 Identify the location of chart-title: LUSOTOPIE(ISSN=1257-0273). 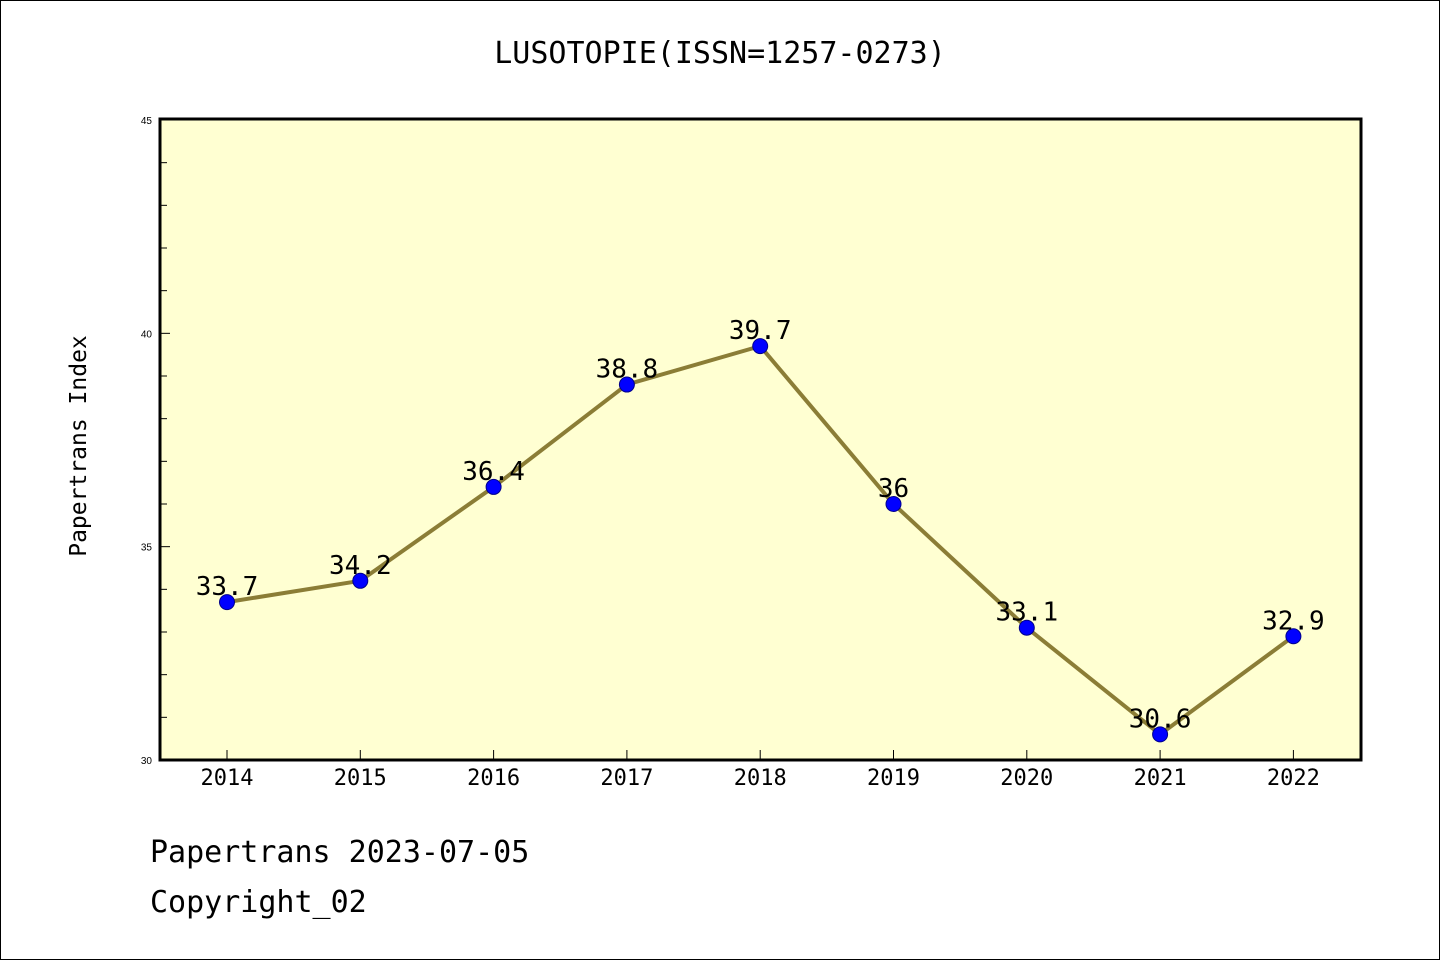
(720, 53).